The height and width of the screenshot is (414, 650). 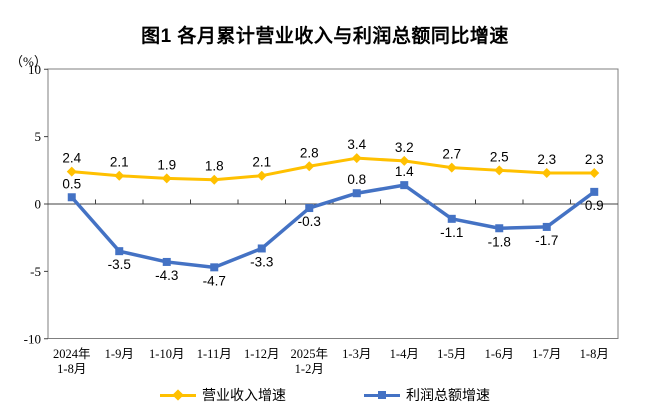 What do you see at coordinates (261, 354) in the screenshot?
I see `x-axis-label: 1-12月` at bounding box center [261, 354].